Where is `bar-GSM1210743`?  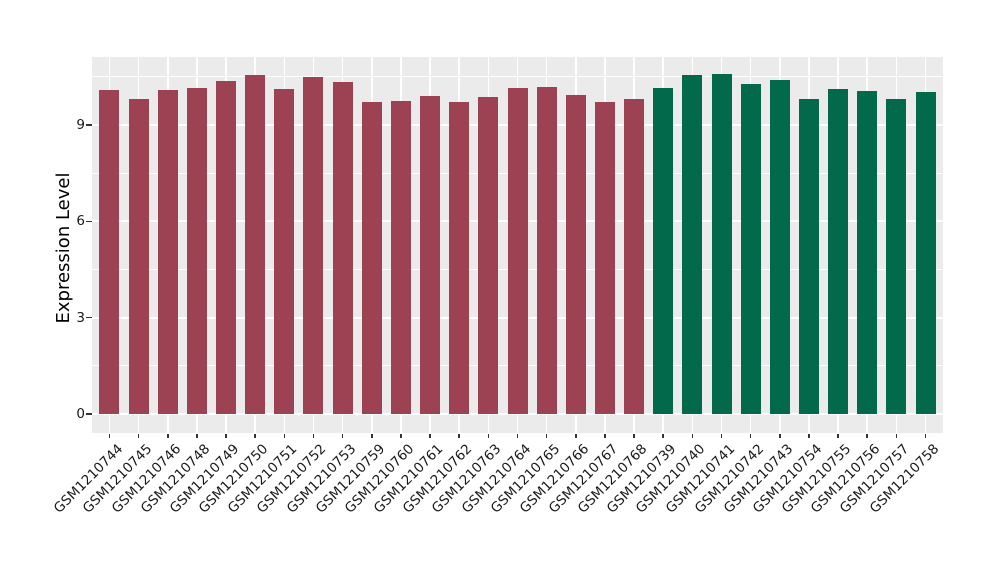 bar-GSM1210743 is located at coordinates (779, 247).